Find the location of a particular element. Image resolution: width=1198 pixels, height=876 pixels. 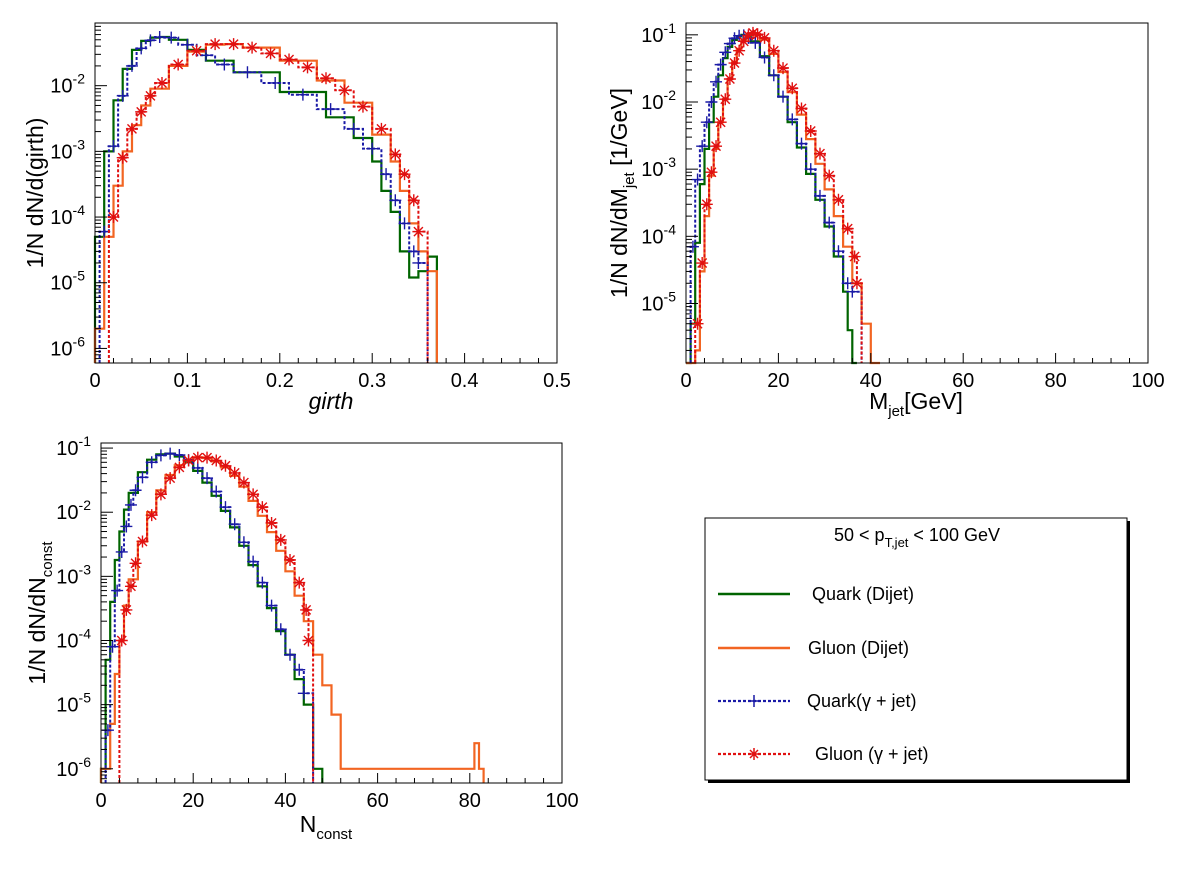

girth-y-tick-label: 10⁻⁴ is located at coordinates (67, 215).